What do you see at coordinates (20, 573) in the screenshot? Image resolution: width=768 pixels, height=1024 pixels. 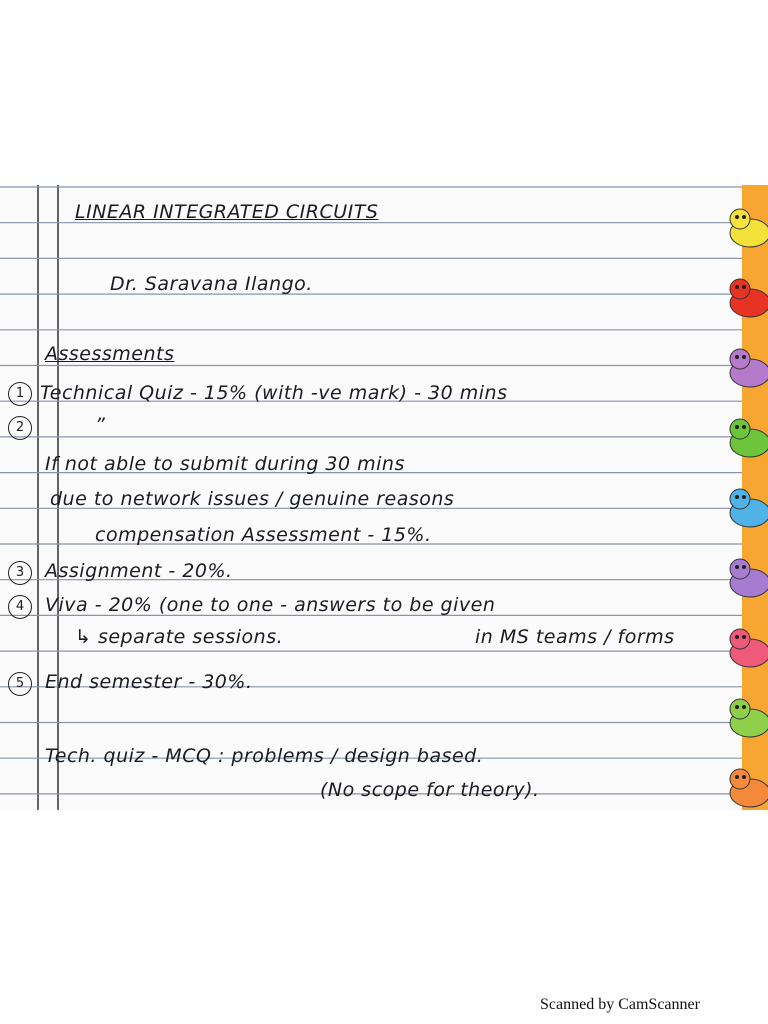 I see `item-marker: 3` at bounding box center [20, 573].